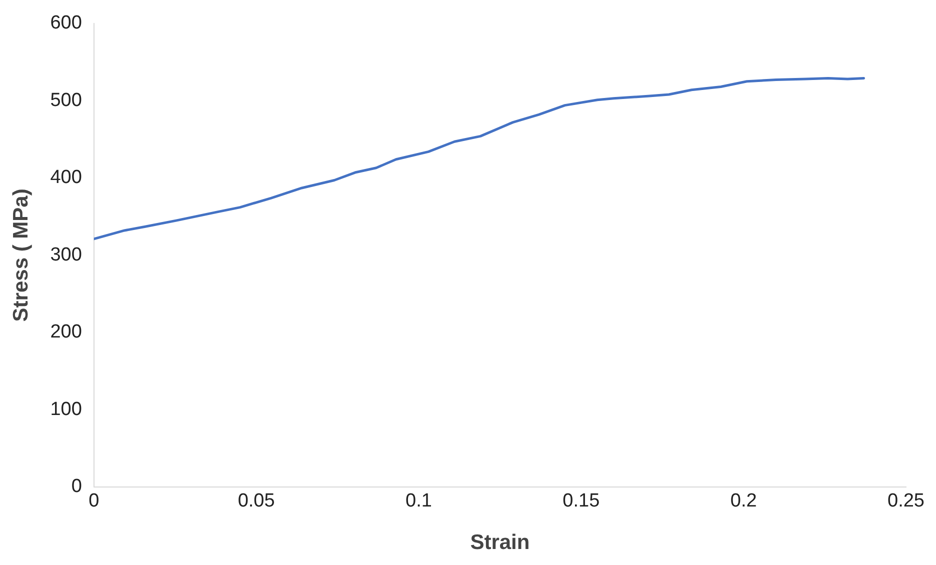 Image resolution: width=936 pixels, height=565 pixels. I want to click on x-axis-title: Strain, so click(500, 542).